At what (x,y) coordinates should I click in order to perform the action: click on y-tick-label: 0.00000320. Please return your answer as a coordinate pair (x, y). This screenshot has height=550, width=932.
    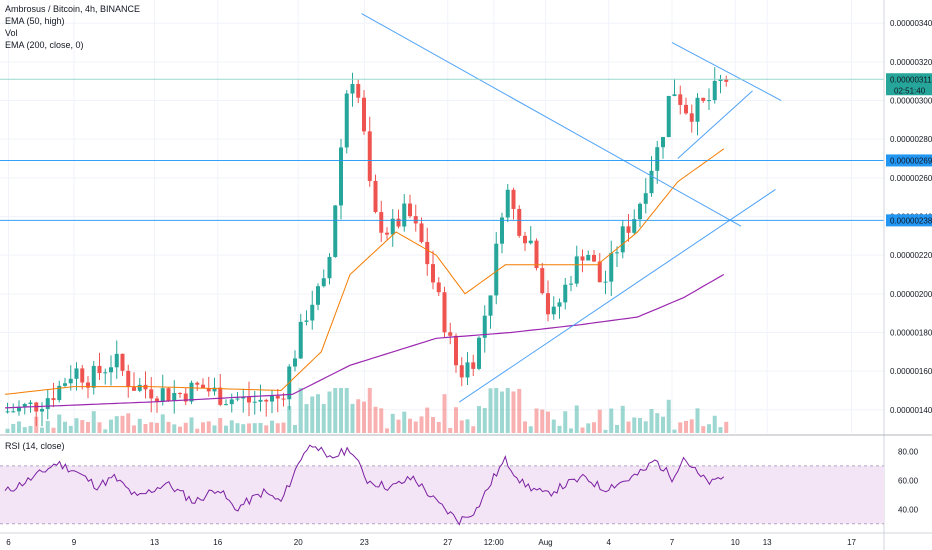
    Looking at the image, I should click on (911, 62).